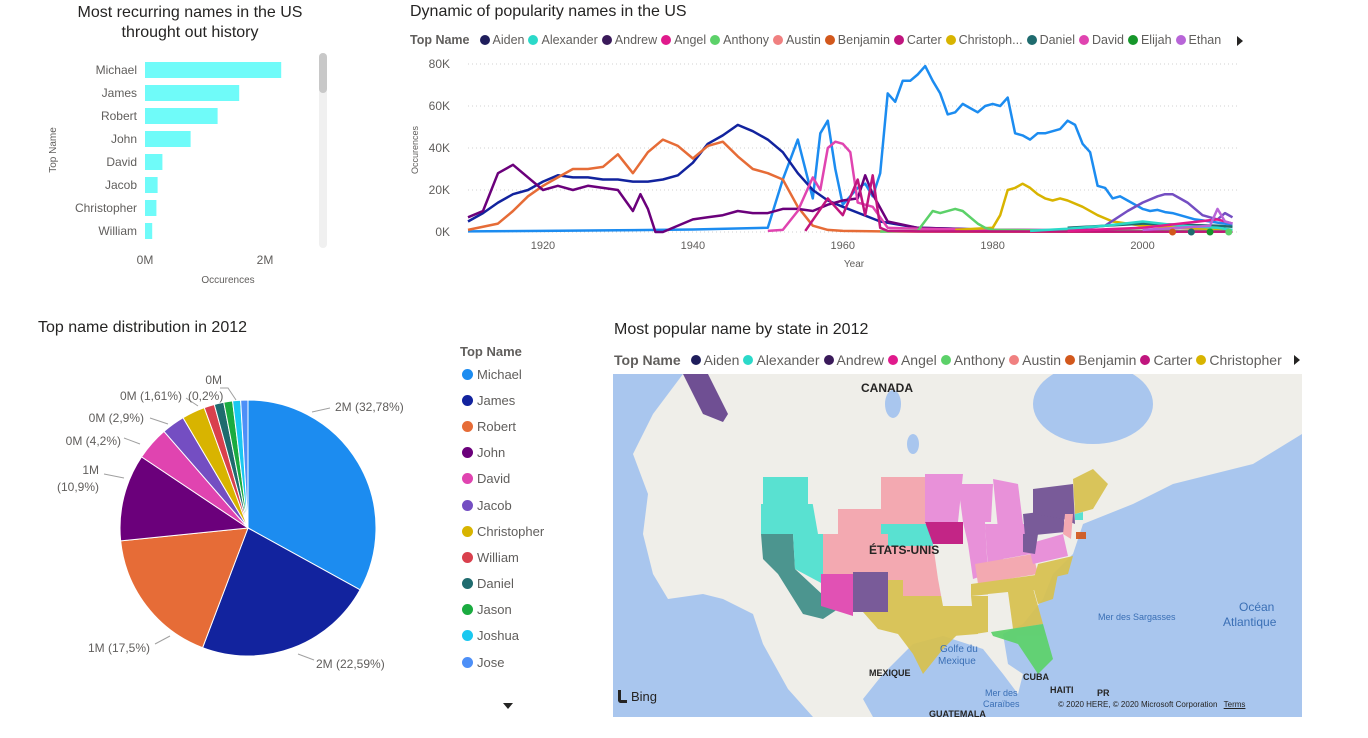  What do you see at coordinates (1164, 360) in the screenshot?
I see `map-legend-item-carter: Carter` at bounding box center [1164, 360].